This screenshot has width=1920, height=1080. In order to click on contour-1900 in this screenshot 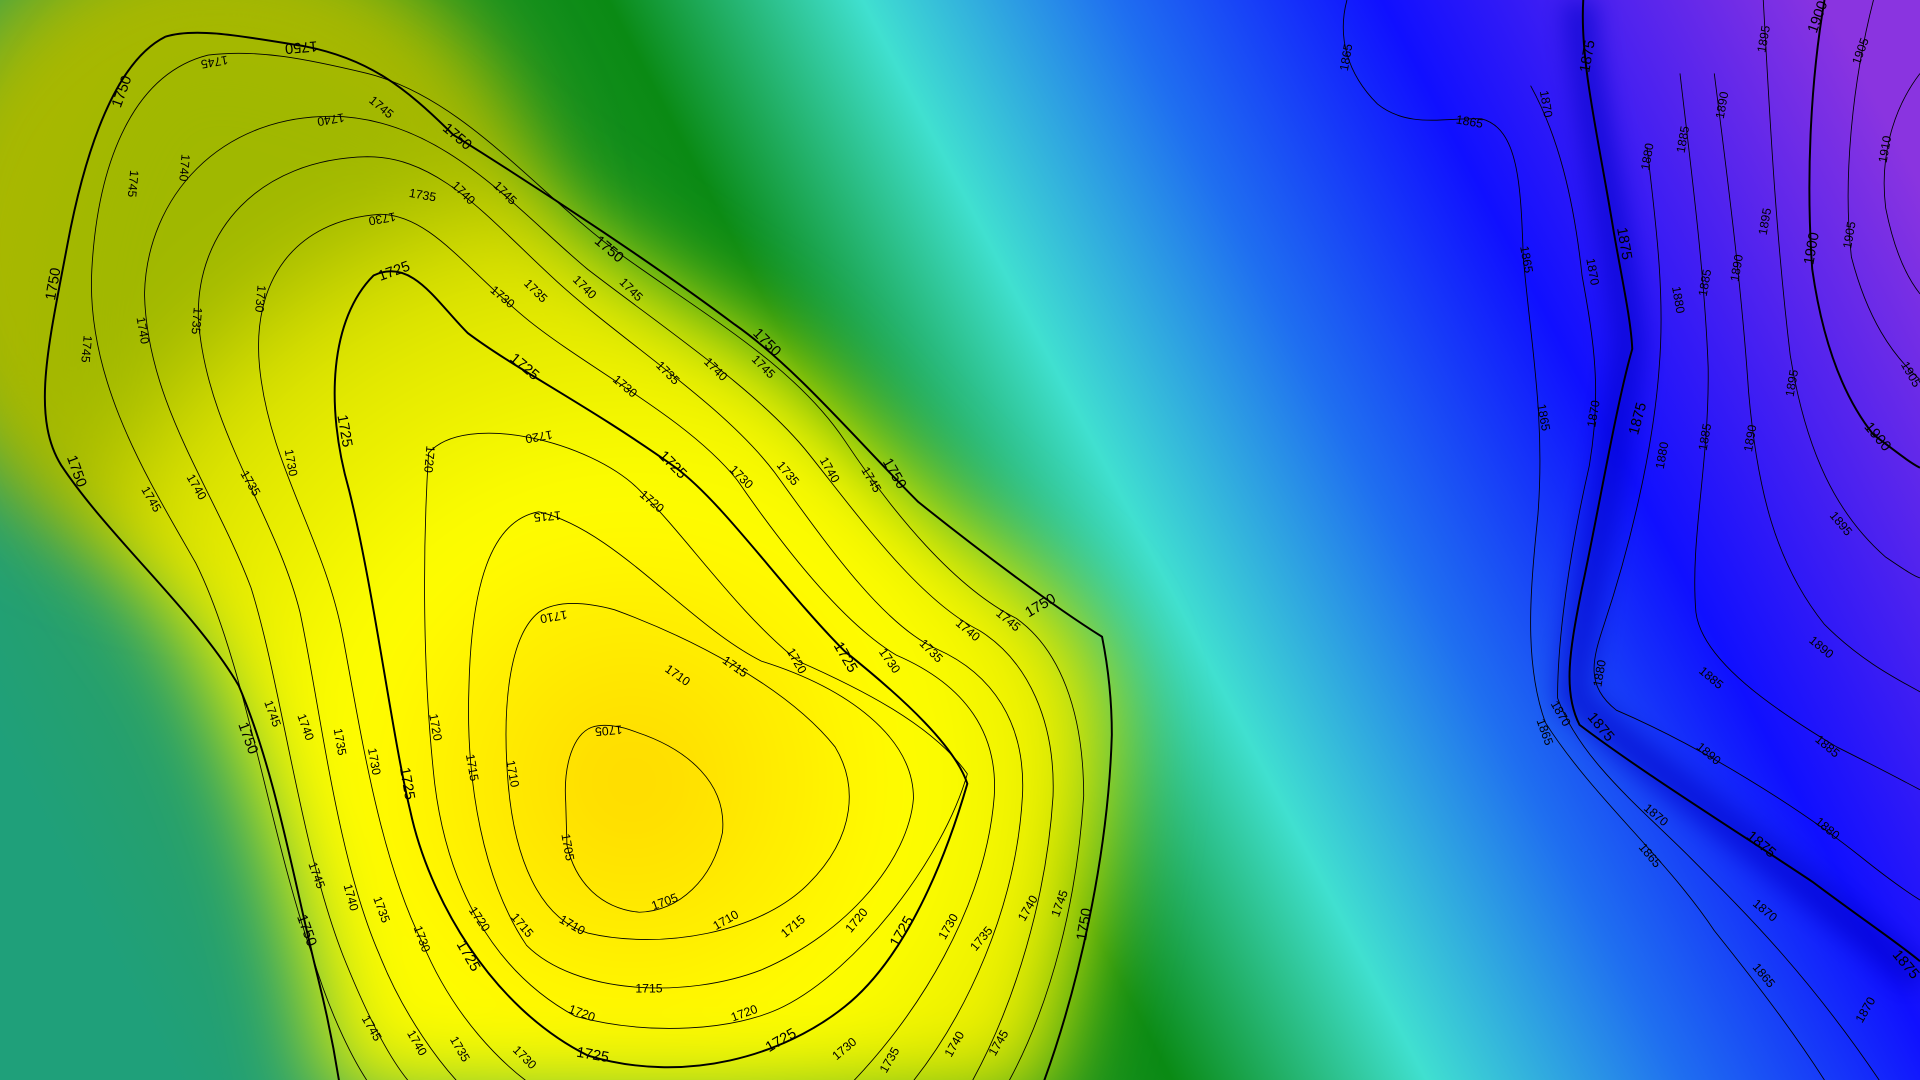, I will do `click(1864, 234)`.